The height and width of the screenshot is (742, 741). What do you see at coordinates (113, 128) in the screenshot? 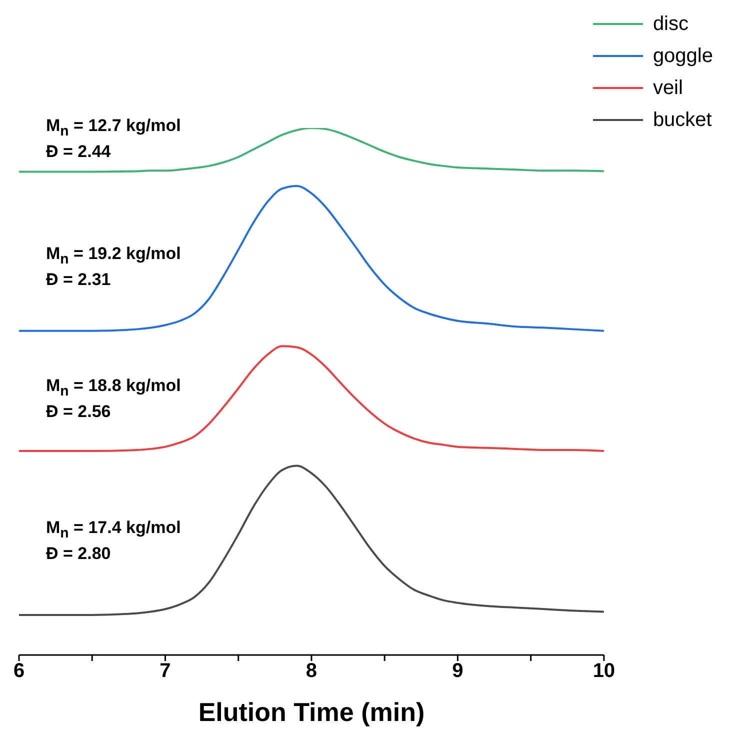
I see `annotation: M$_{n}$ = 12.7 kg/mol` at bounding box center [113, 128].